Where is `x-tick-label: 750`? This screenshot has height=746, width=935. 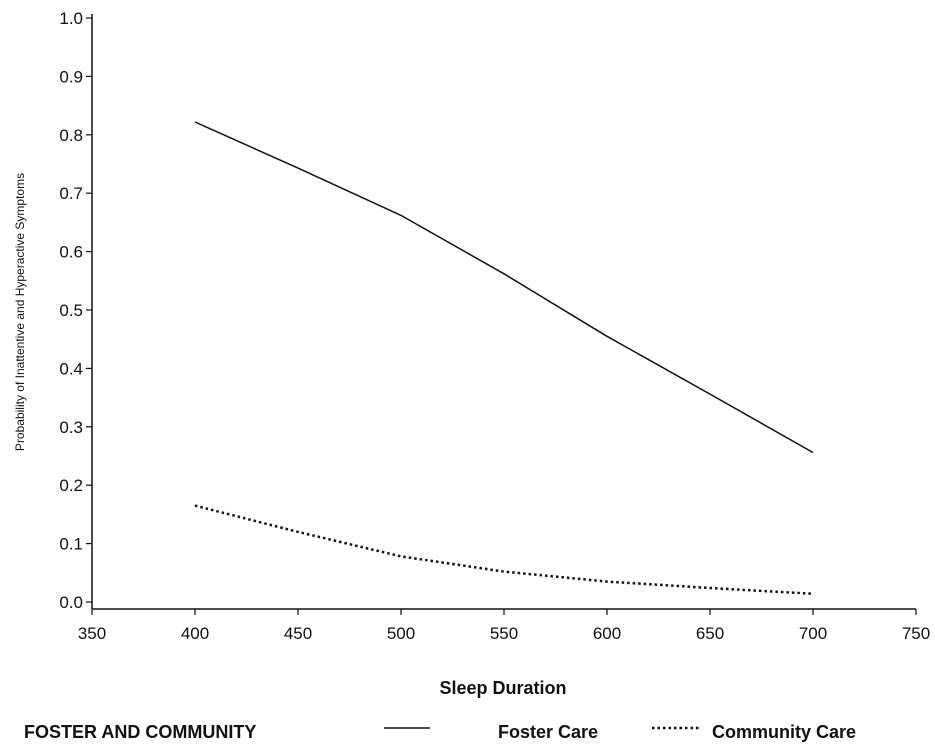 x-tick-label: 750 is located at coordinates (916, 633).